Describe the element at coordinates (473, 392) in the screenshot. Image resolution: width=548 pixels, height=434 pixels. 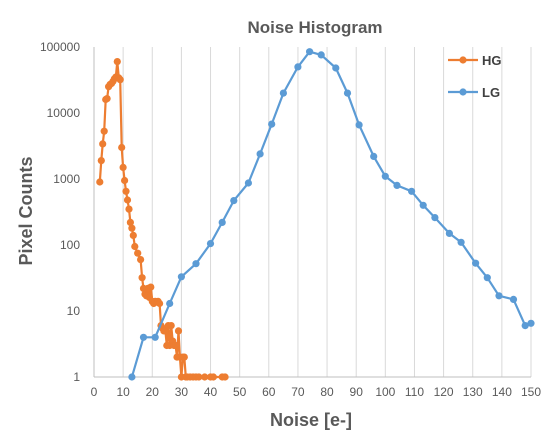
I see `x-tick-label: 130` at that location.